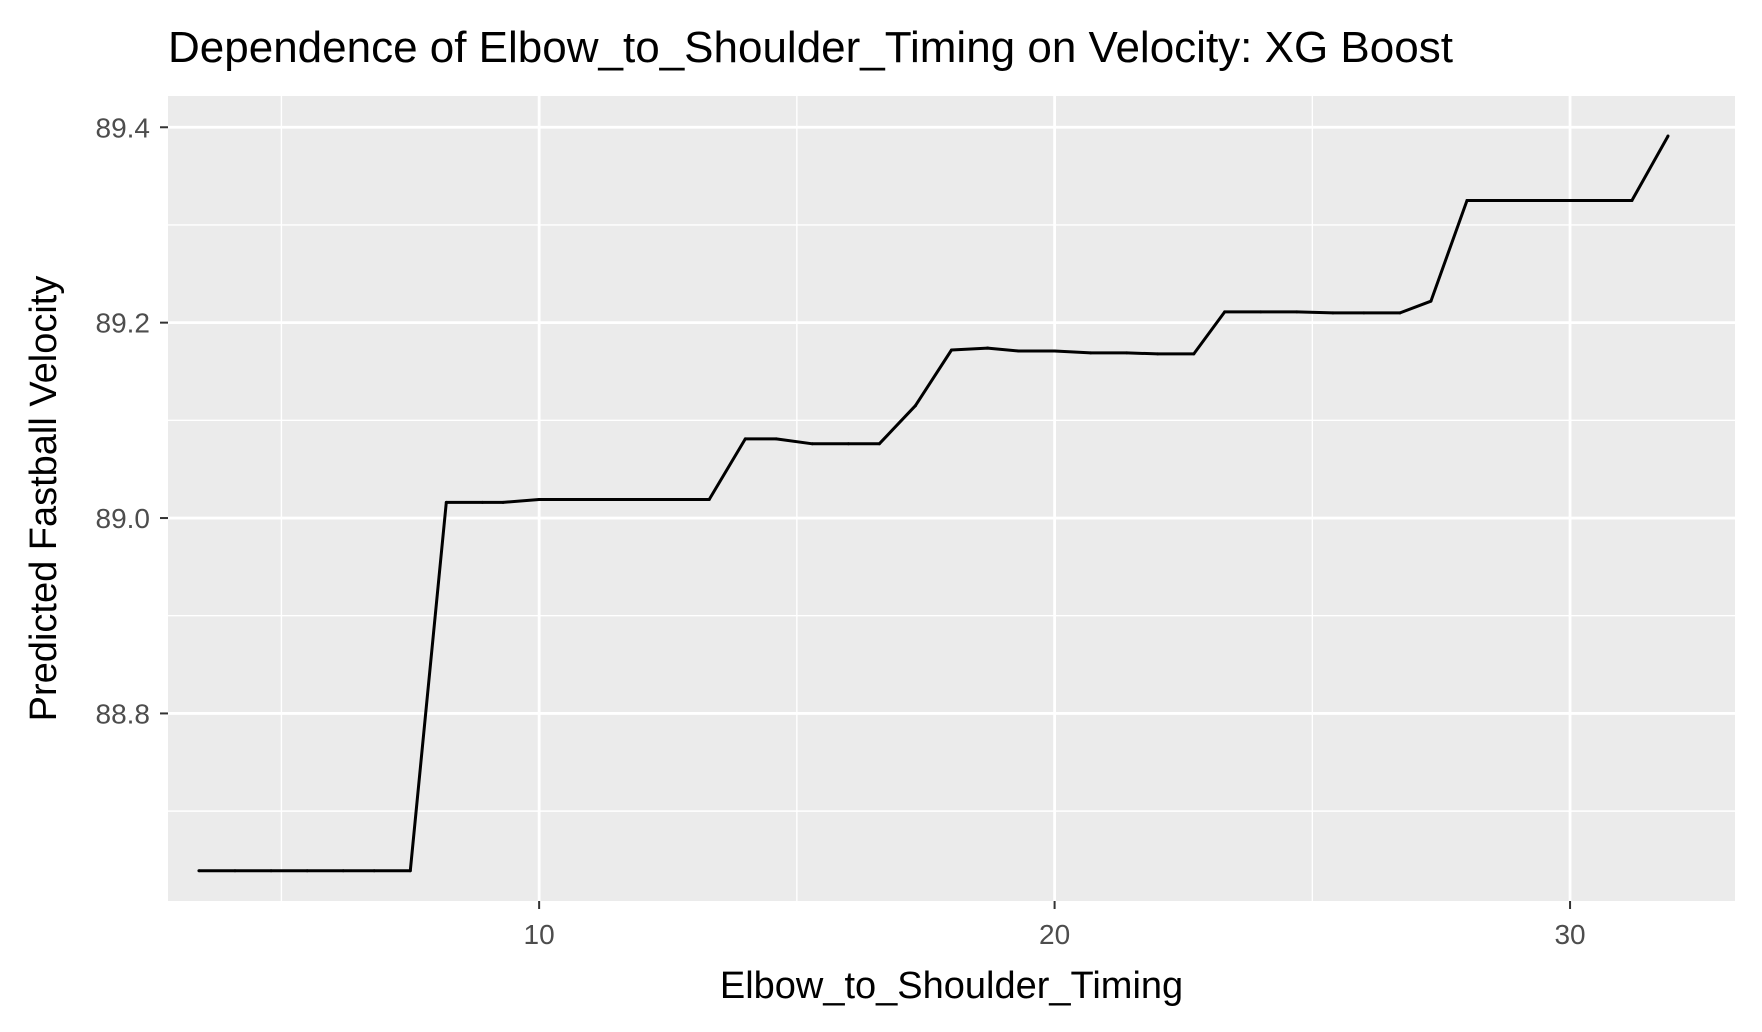  What do you see at coordinates (1569, 934) in the screenshot?
I see `x-tick-label: 30` at bounding box center [1569, 934].